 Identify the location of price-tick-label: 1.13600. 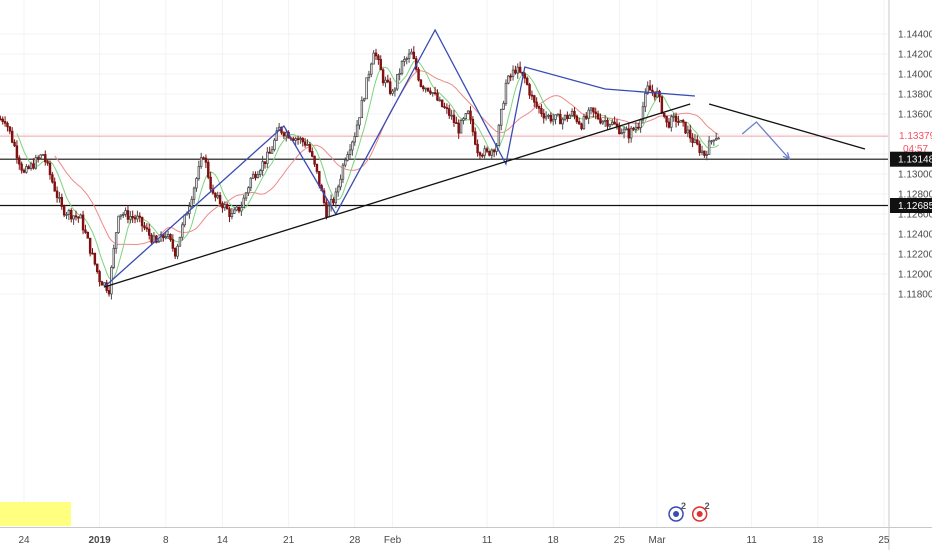
(915, 115).